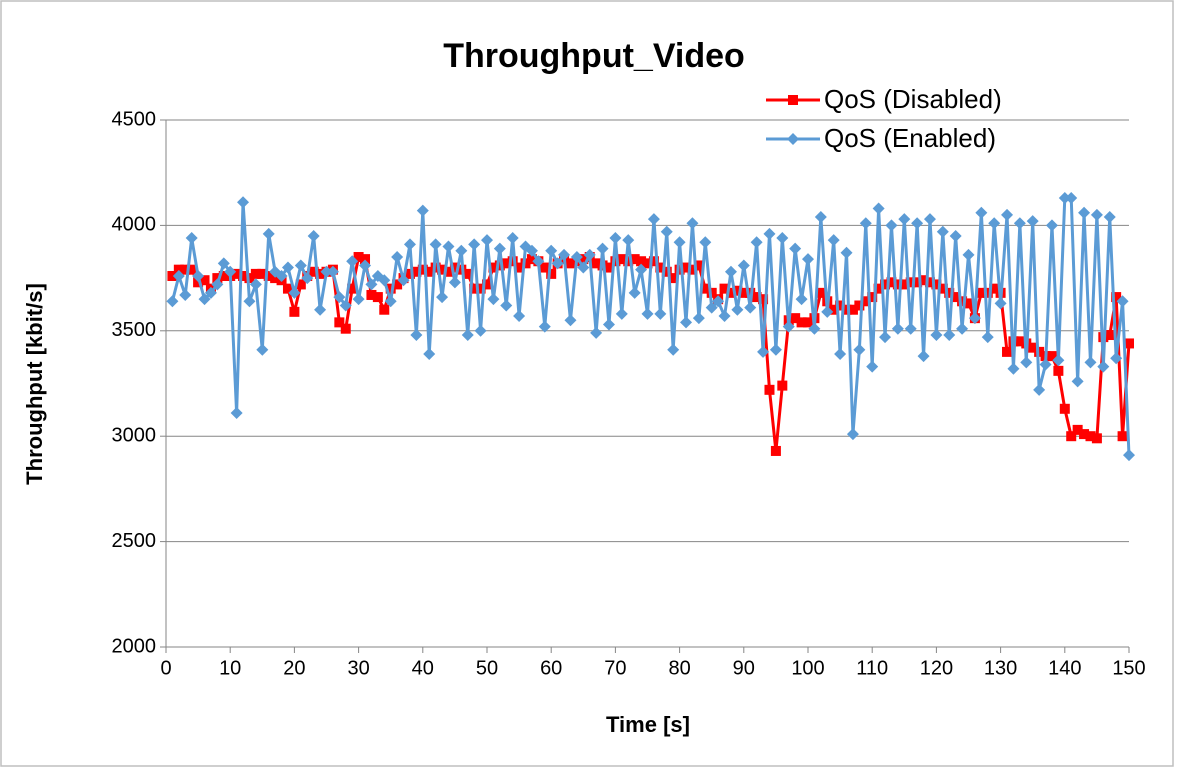  I want to click on x-tick-label: 140, so click(1064, 668).